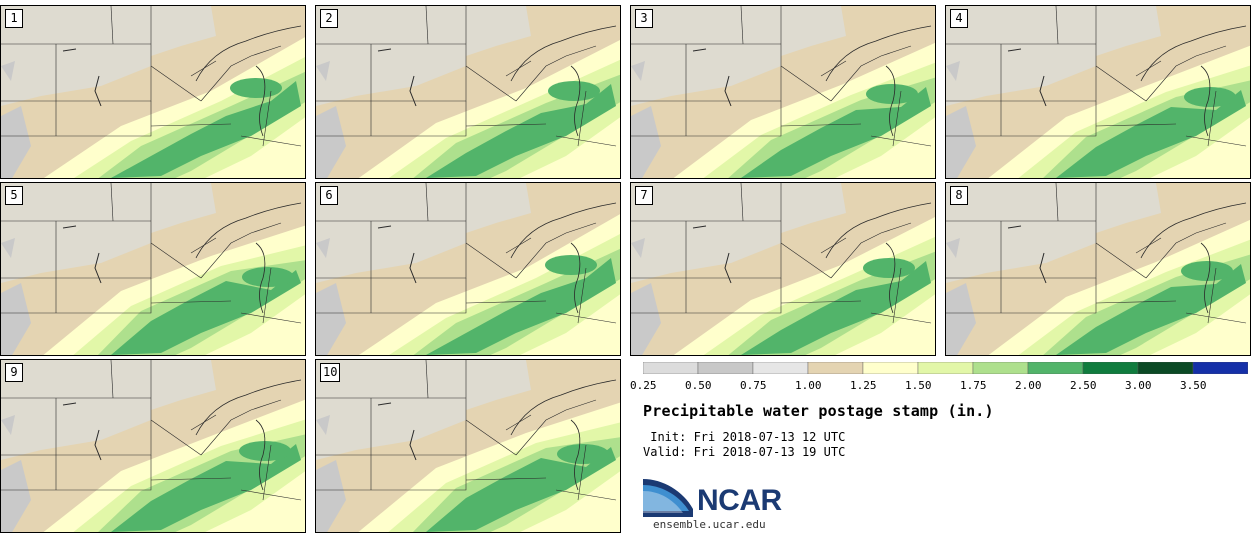  What do you see at coordinates (468, 446) in the screenshot?
I see `map-panel: 10` at bounding box center [468, 446].